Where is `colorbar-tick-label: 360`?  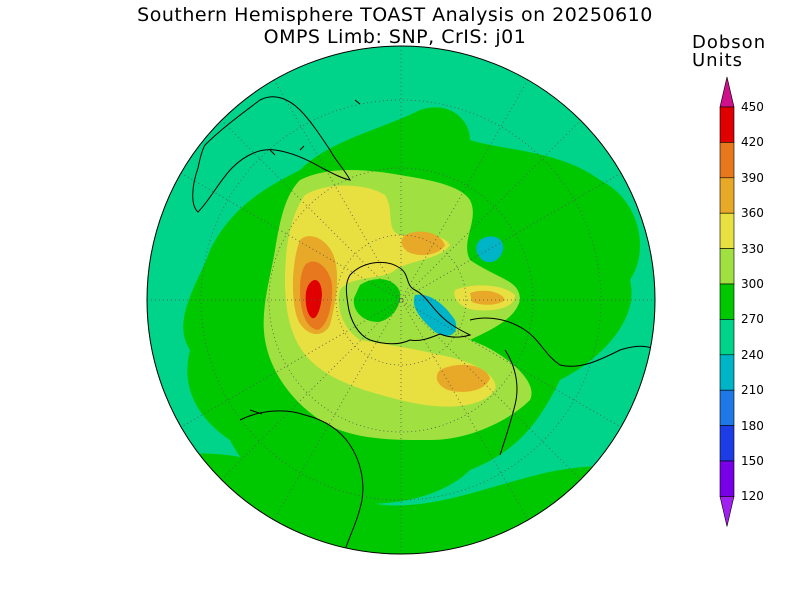 colorbar-tick-label: 360 is located at coordinates (752, 213).